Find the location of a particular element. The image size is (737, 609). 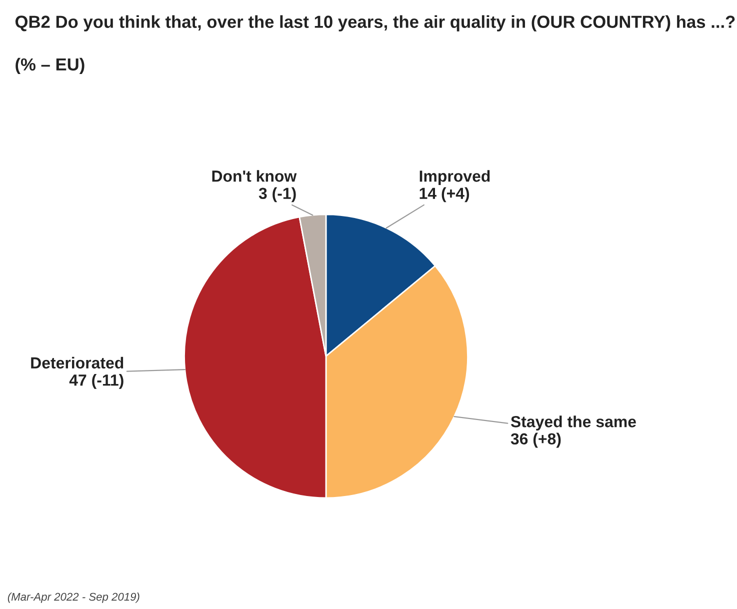

slice-label: Deteriorated is located at coordinates (77, 362).